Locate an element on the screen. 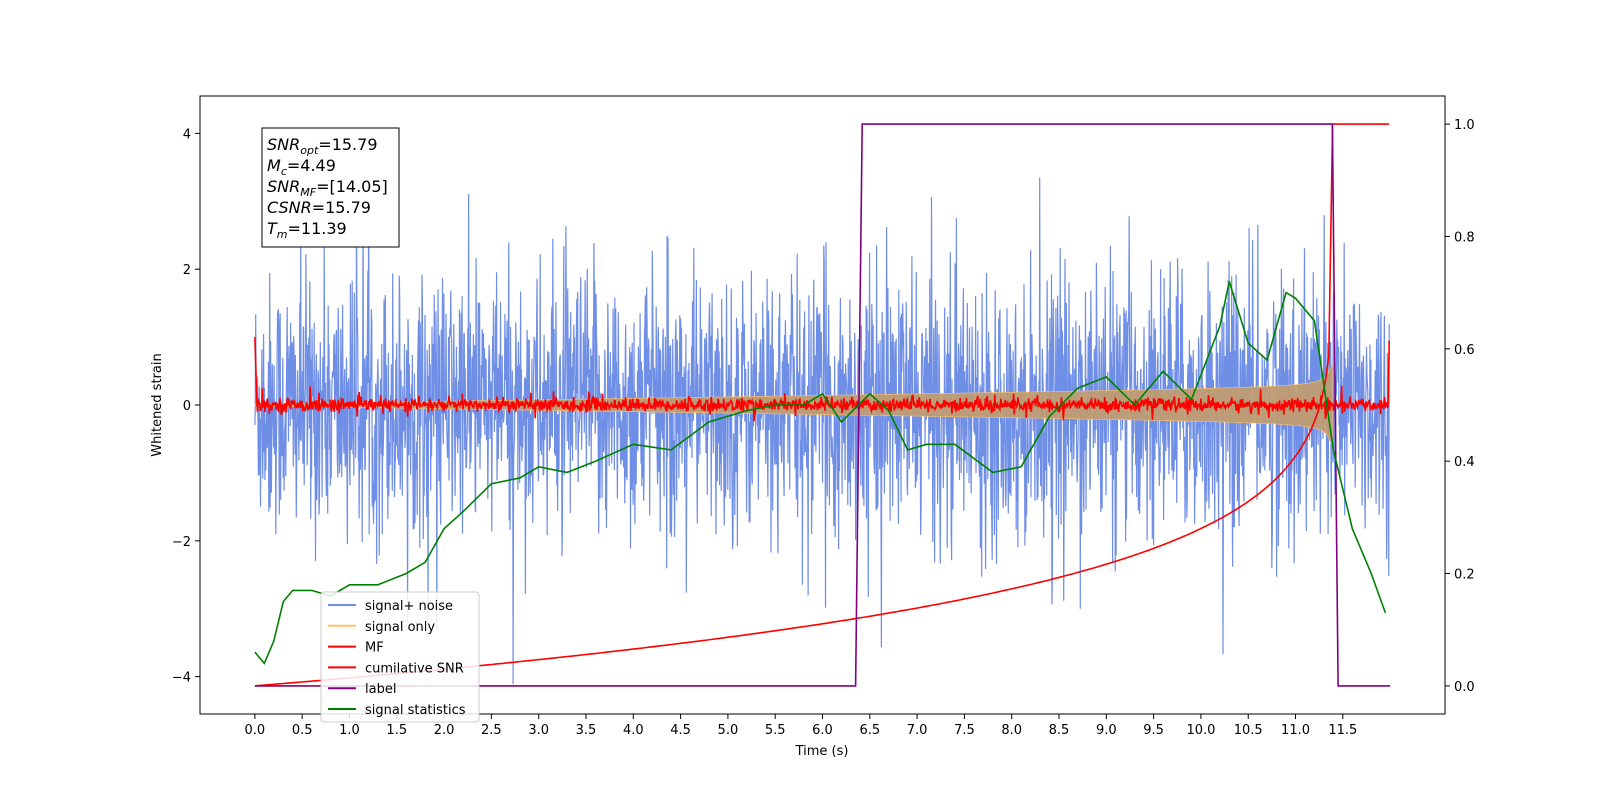  x-tick-label: 0.5 is located at coordinates (302, 730).